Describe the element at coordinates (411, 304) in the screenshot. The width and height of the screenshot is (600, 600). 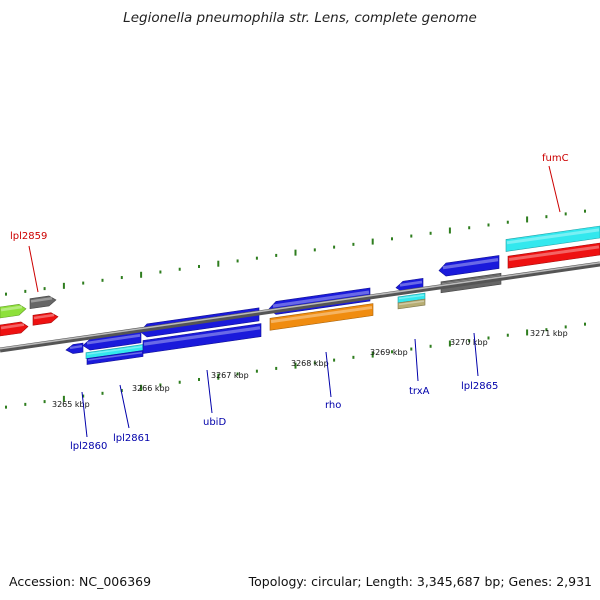
I see `gene-trxA-tan-bar` at that location.